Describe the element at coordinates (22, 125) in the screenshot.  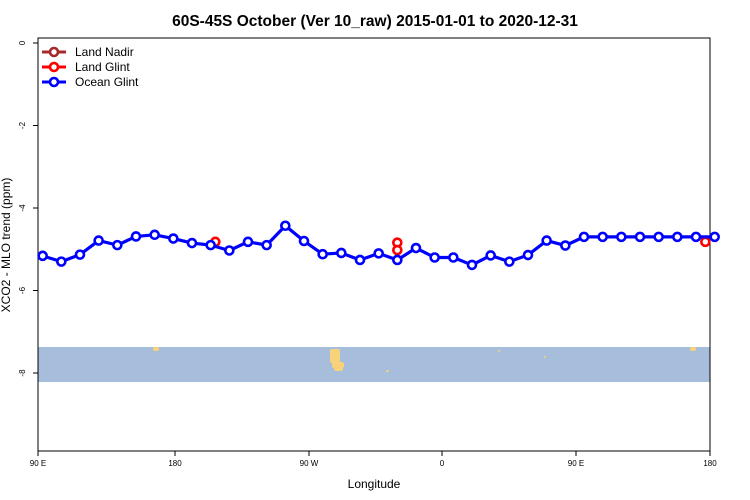
I see `y-tick-label: -2` at that location.